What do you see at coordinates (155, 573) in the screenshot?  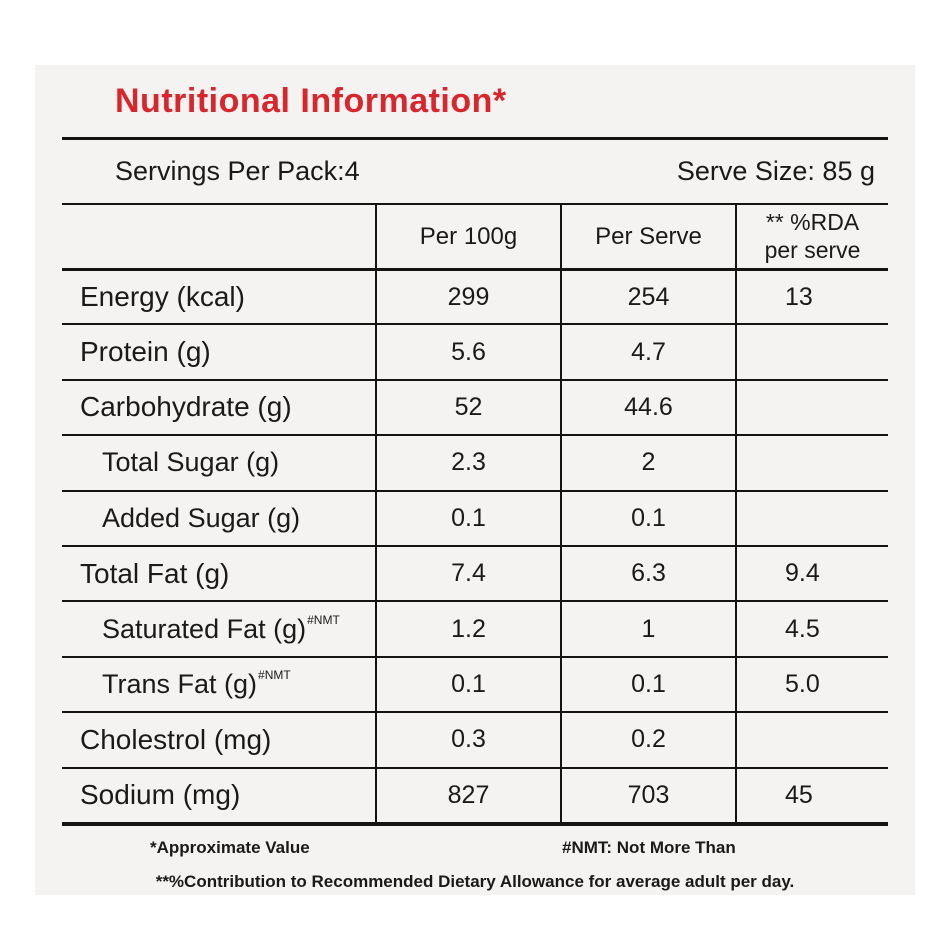 I see `row-label: Total Fat (g)` at bounding box center [155, 573].